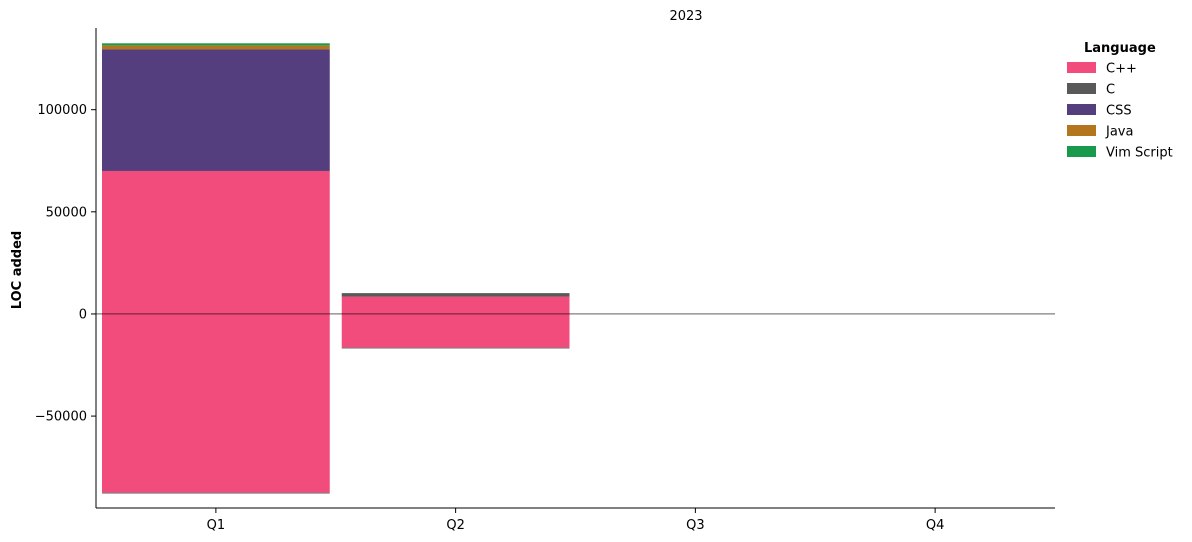 The image size is (1192, 542). I want to click on x-tick-label: Q4, so click(935, 525).